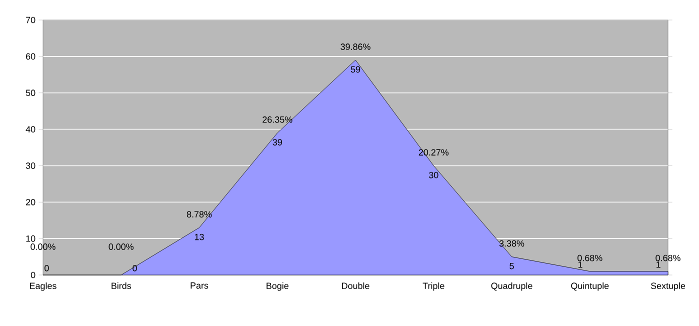  I want to click on data-label: 39, so click(277, 142).